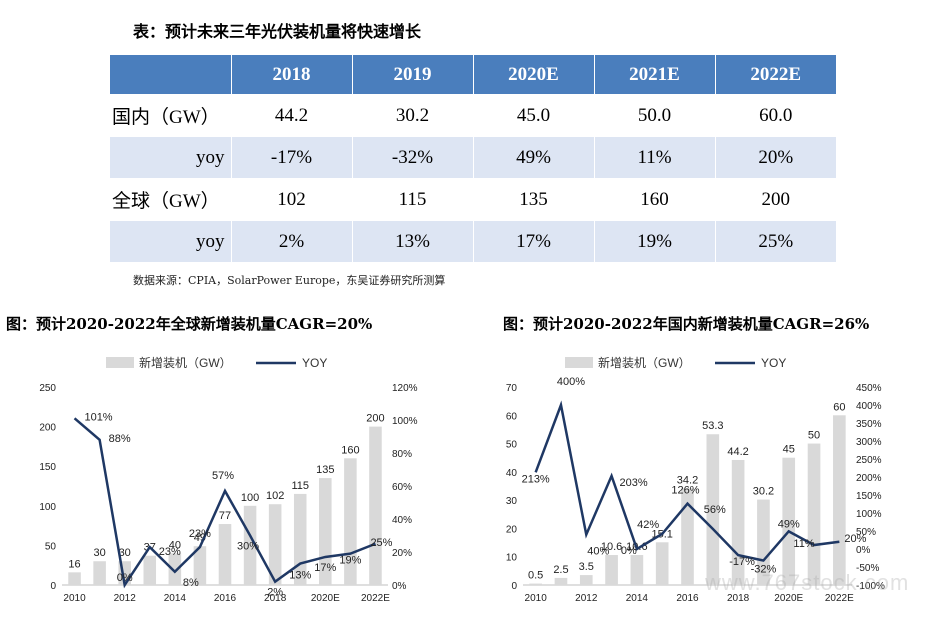 This screenshot has width=948, height=618. I want to click on bar-data-label: 53.3, so click(712, 426).